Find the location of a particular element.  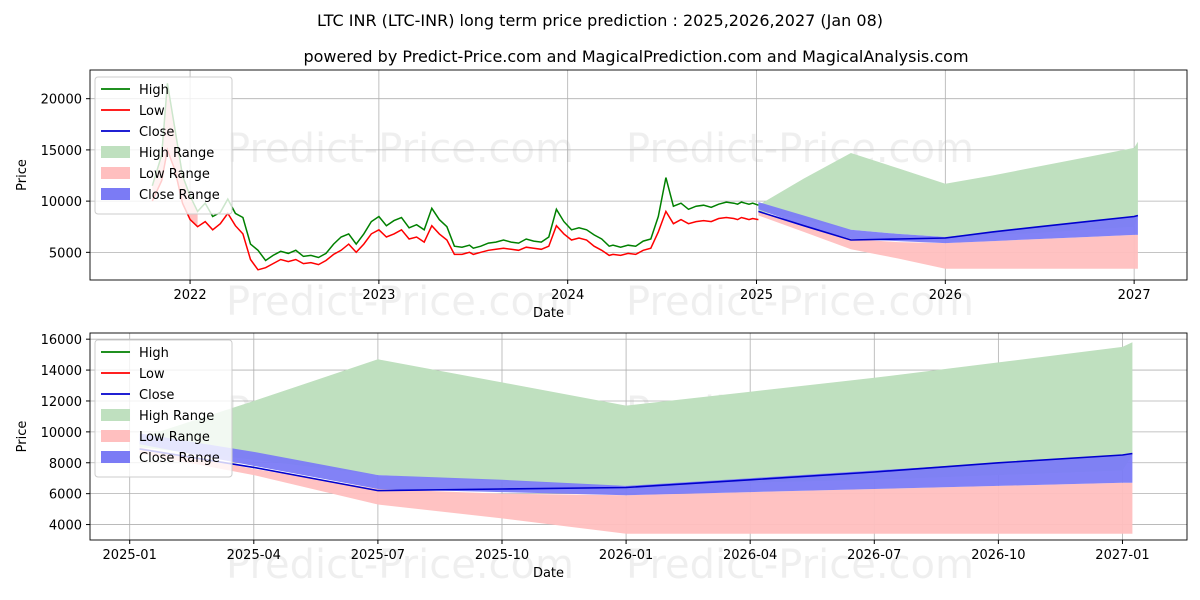

x-tick-label: 2026-10 is located at coordinates (998, 555).